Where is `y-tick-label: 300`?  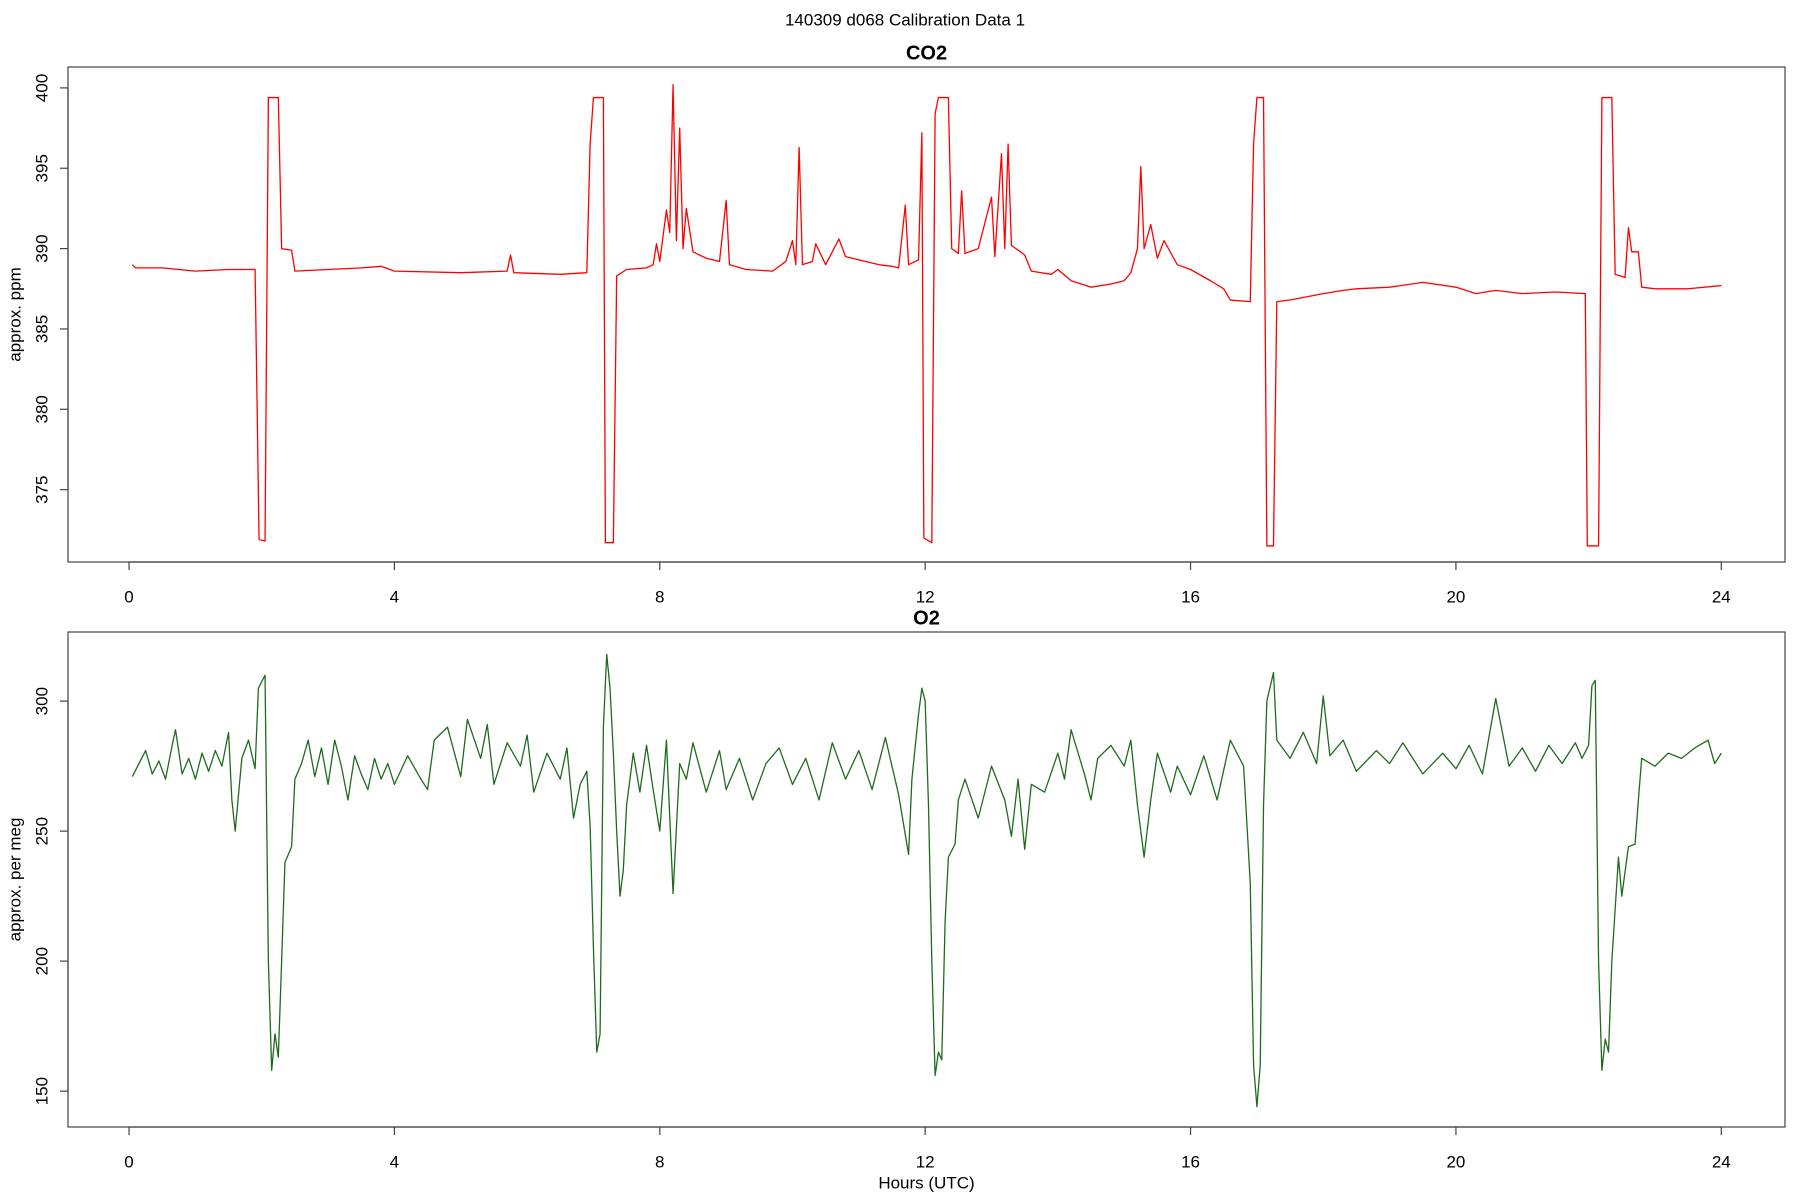 y-tick-label: 300 is located at coordinates (41, 701).